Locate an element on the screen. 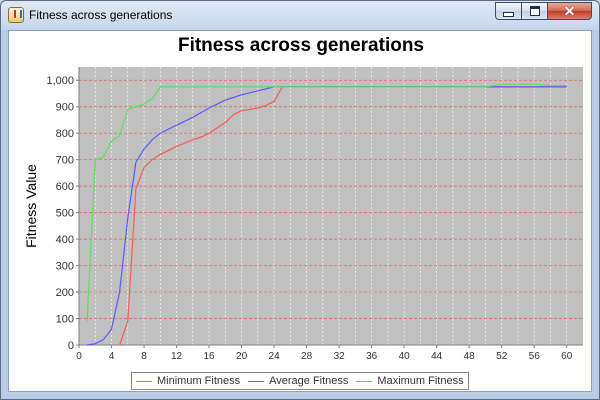 The width and height of the screenshot is (600, 400). y-tick-label: 100 is located at coordinates (65, 320).